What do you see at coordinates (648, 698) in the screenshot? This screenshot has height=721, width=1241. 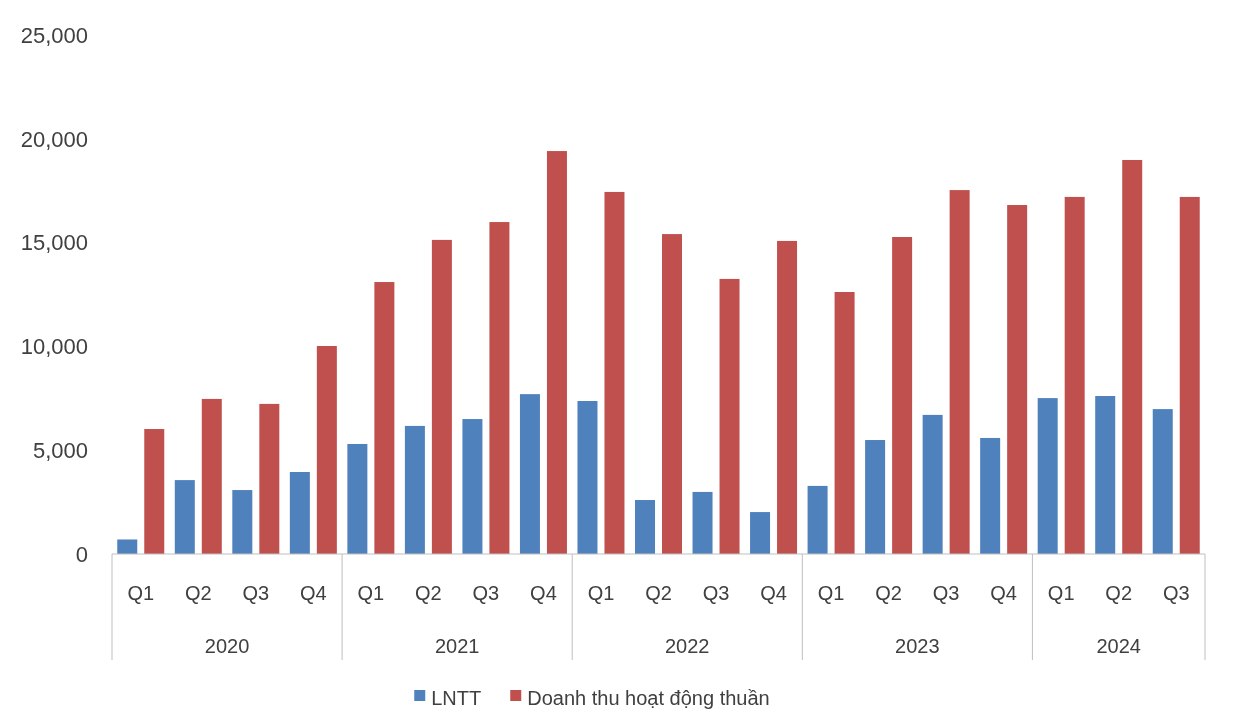 I see `legend-label: Doanh thu hoạt động thuần` at bounding box center [648, 698].